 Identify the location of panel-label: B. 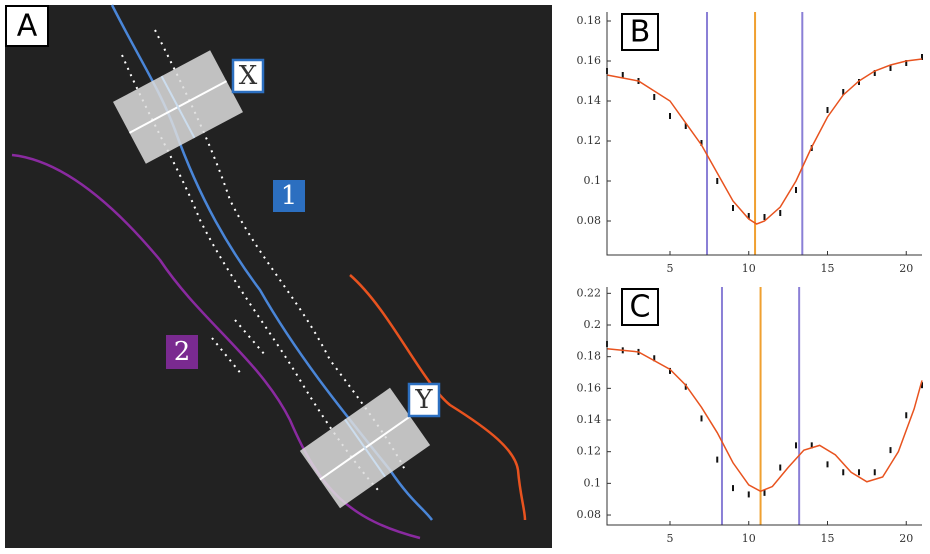
(640, 32).